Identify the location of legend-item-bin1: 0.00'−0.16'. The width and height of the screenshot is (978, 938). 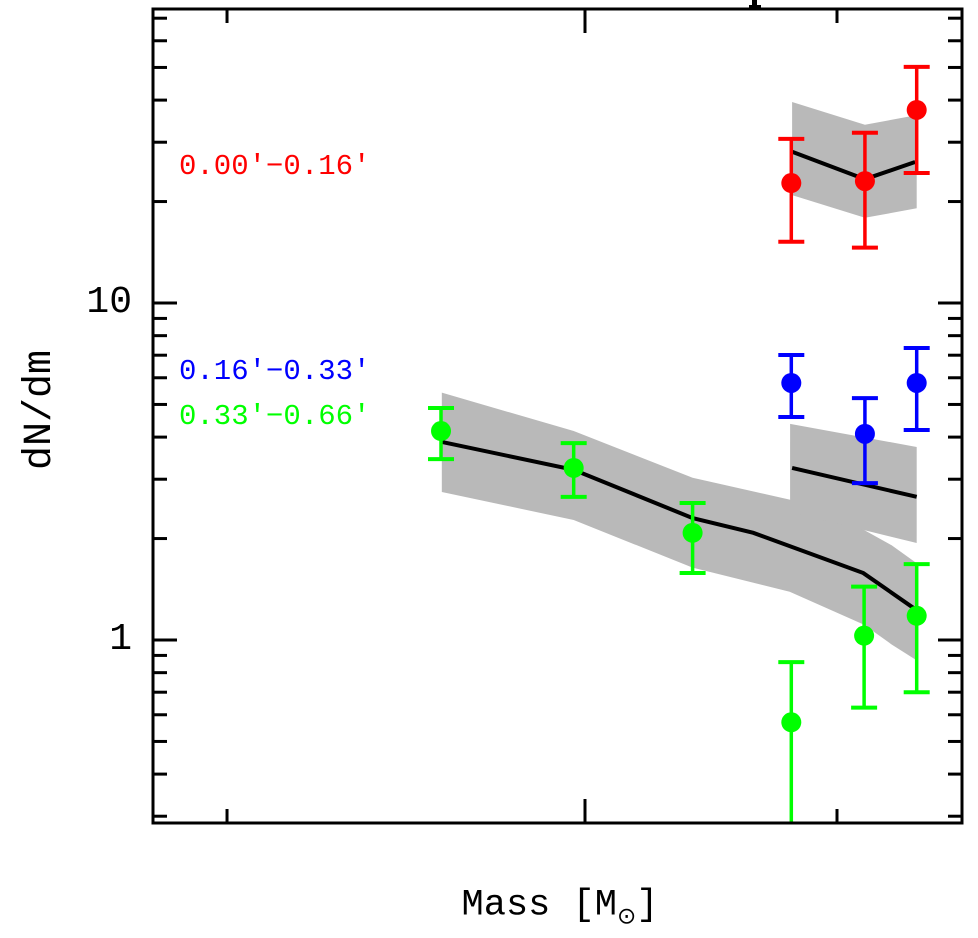
(275, 166).